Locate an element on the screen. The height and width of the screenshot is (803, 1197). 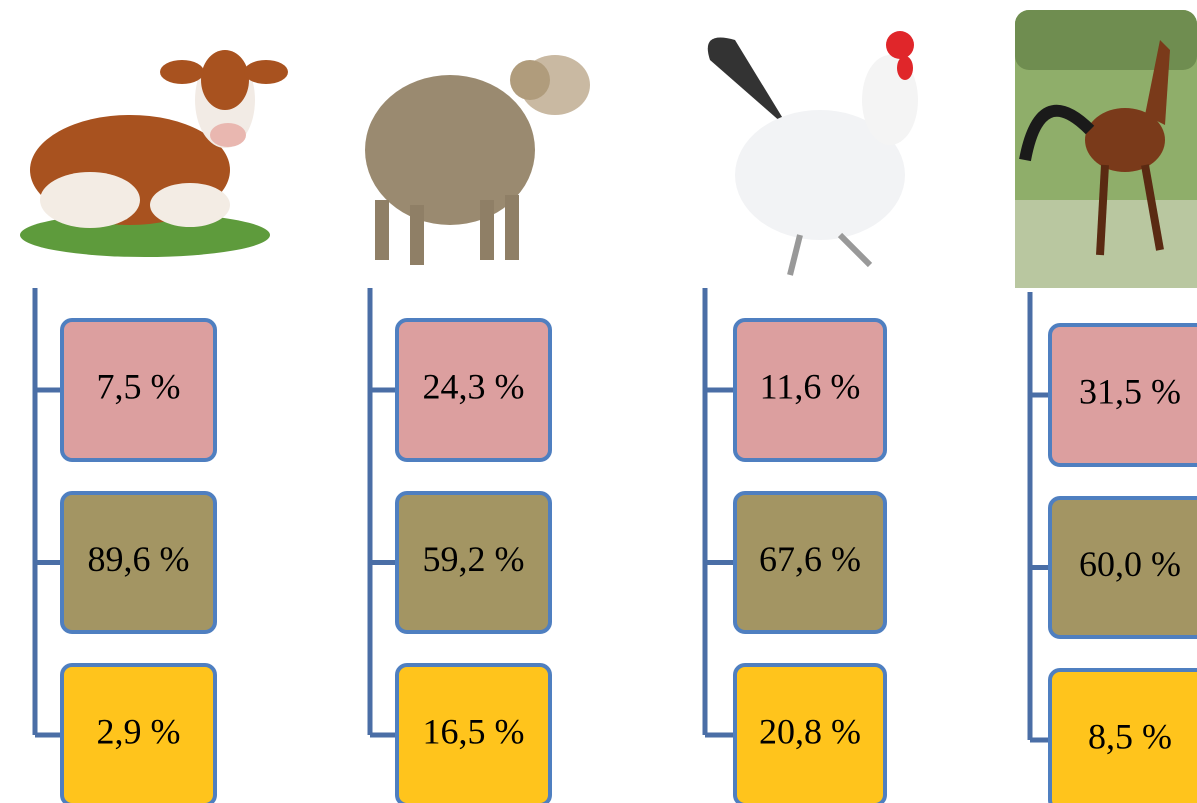
value-label: 89,6 % is located at coordinates (139, 559).